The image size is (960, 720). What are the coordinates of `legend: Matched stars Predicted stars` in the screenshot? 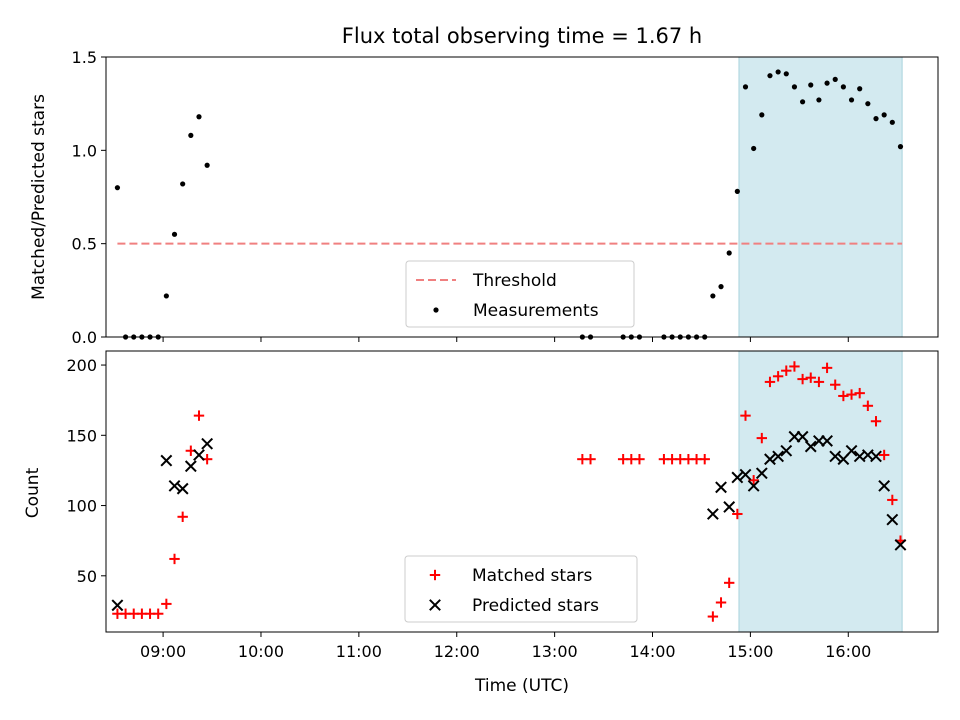 It's located at (521, 589).